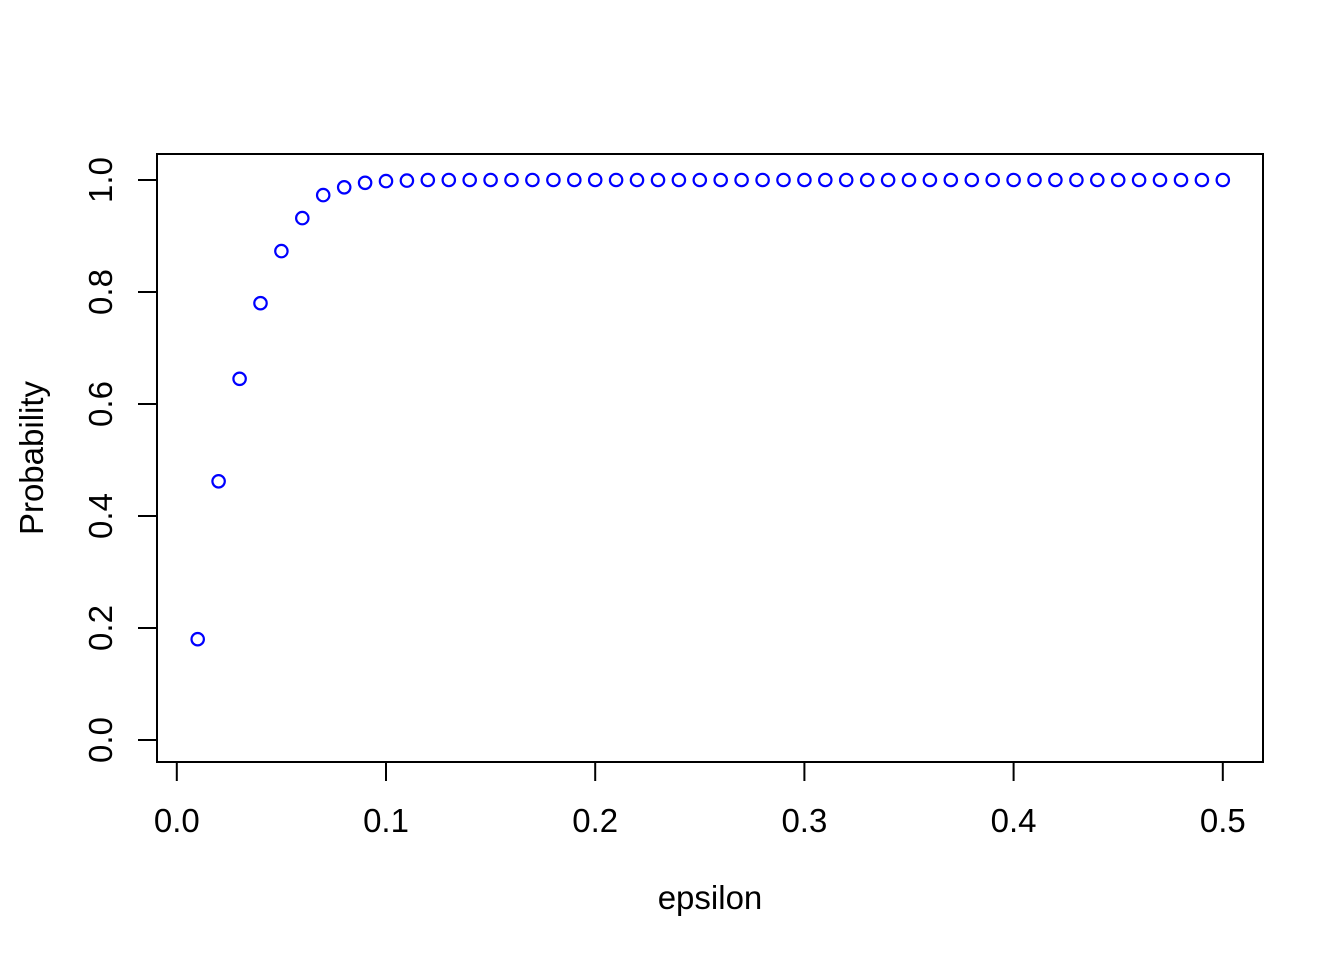 The image size is (1344, 960). Describe the element at coordinates (1223, 820) in the screenshot. I see `x-tick-label: 0.5` at that location.